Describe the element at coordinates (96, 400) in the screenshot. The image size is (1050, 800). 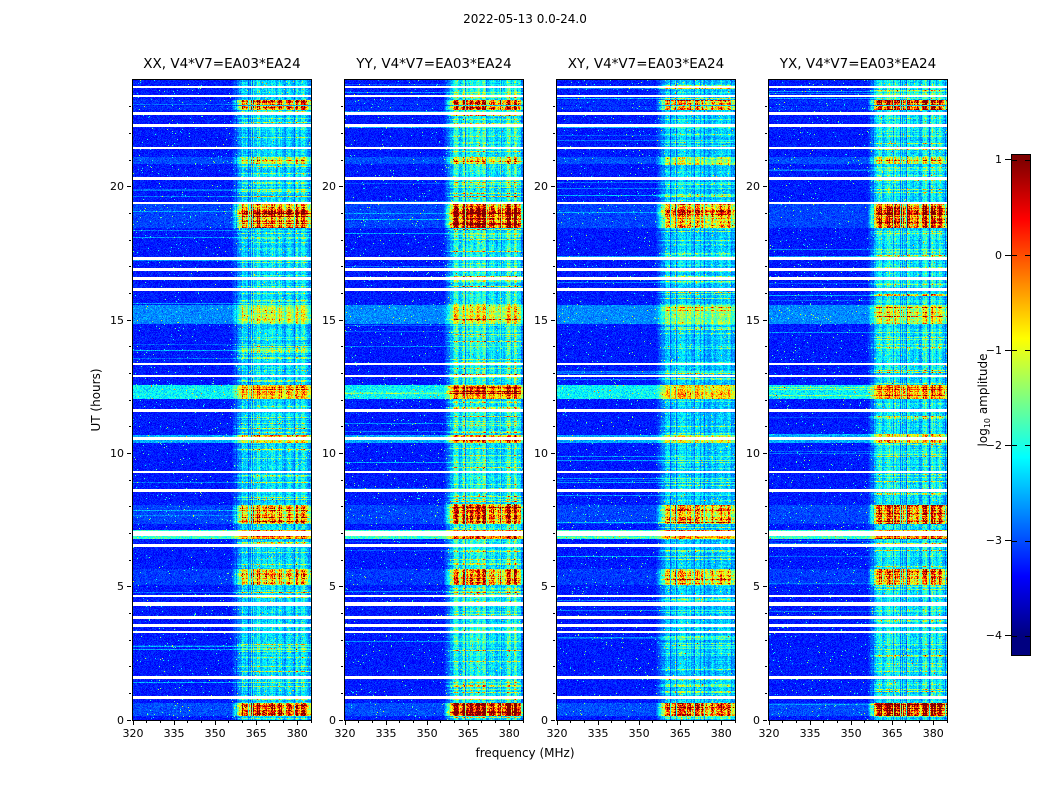
I see `y-axis-label: UT (hours)` at that location.